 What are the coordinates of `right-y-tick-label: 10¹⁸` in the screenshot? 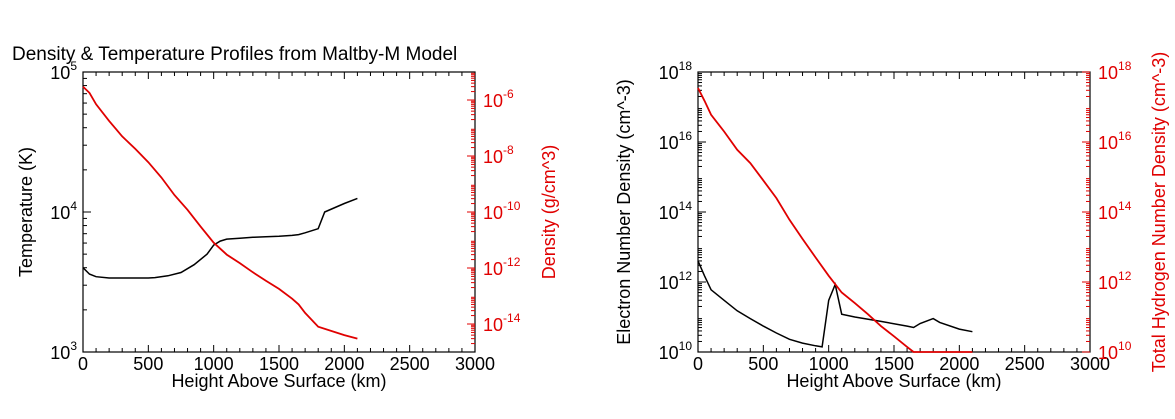 It's located at (1115, 71).